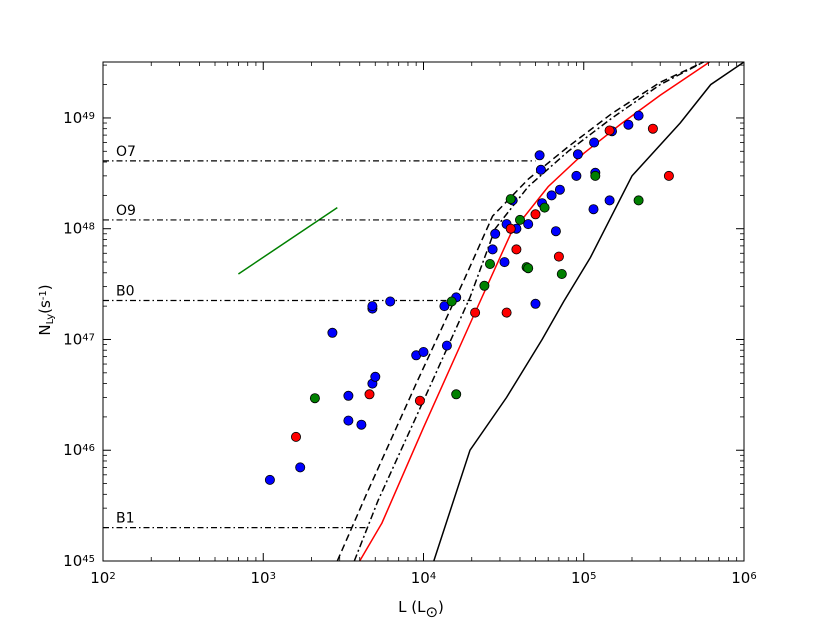 Image resolution: width=830 pixels, height=623 pixels. I want to click on y-tick-label: 1046, so click(79, 450).